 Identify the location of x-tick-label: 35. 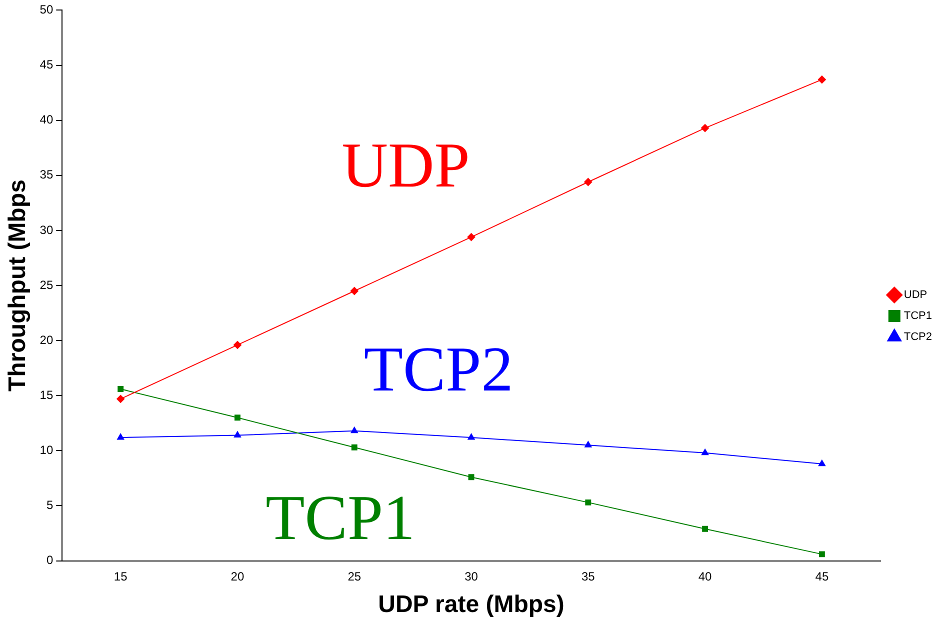
(588, 576).